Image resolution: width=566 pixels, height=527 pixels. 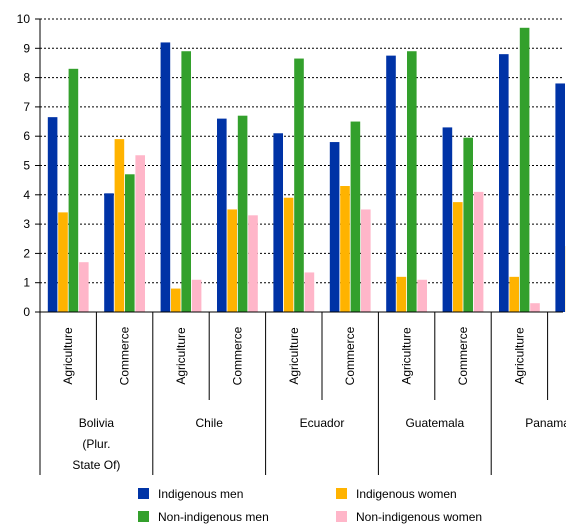 What do you see at coordinates (24, 19) in the screenshot?
I see `y-tick-label: 10` at bounding box center [24, 19].